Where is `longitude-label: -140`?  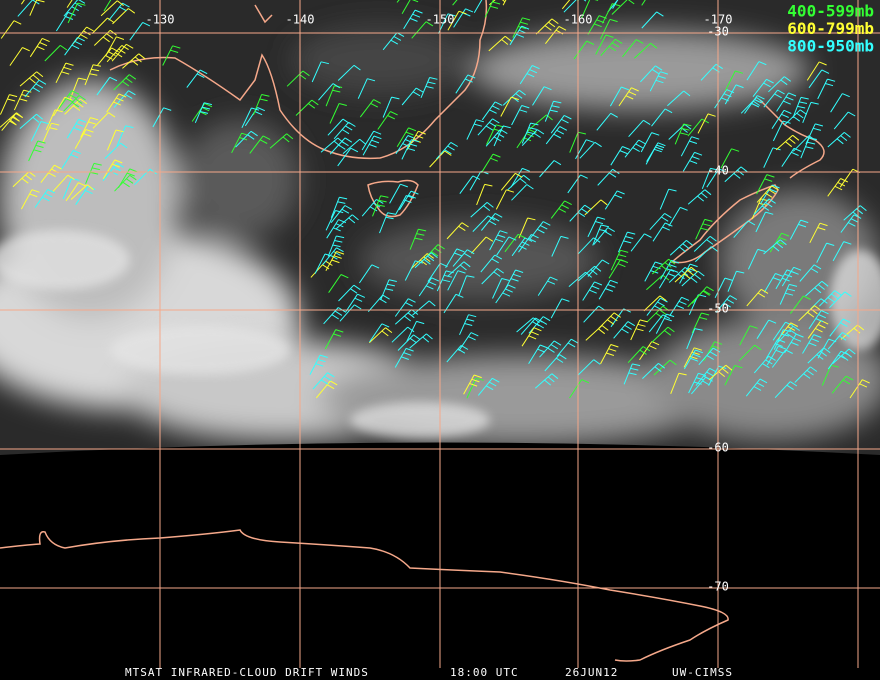 longitude-label: -140 is located at coordinates (300, 20).